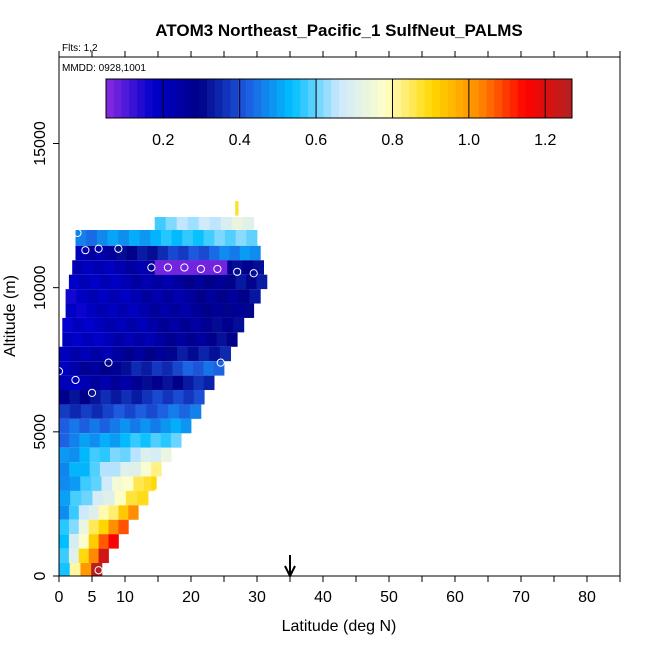 The image size is (650, 650). I want to click on colorbar-tick-label: 0.6, so click(316, 140).